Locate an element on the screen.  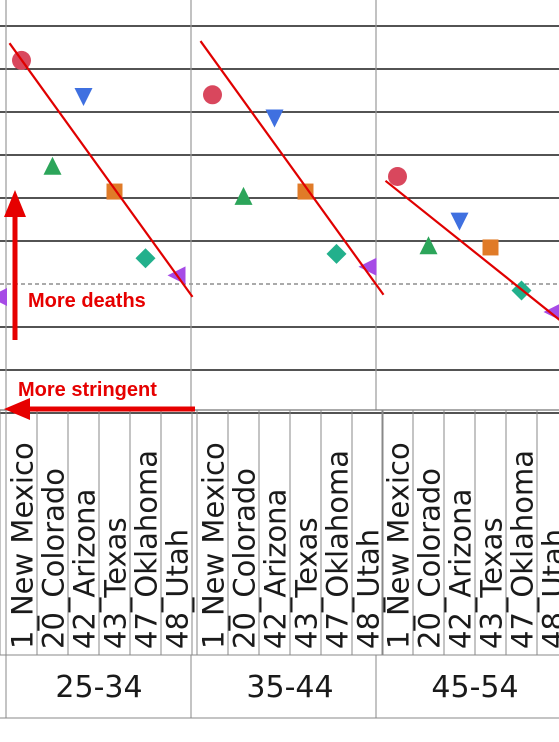
annotation-more-deaths: More deaths is located at coordinates (87, 301).